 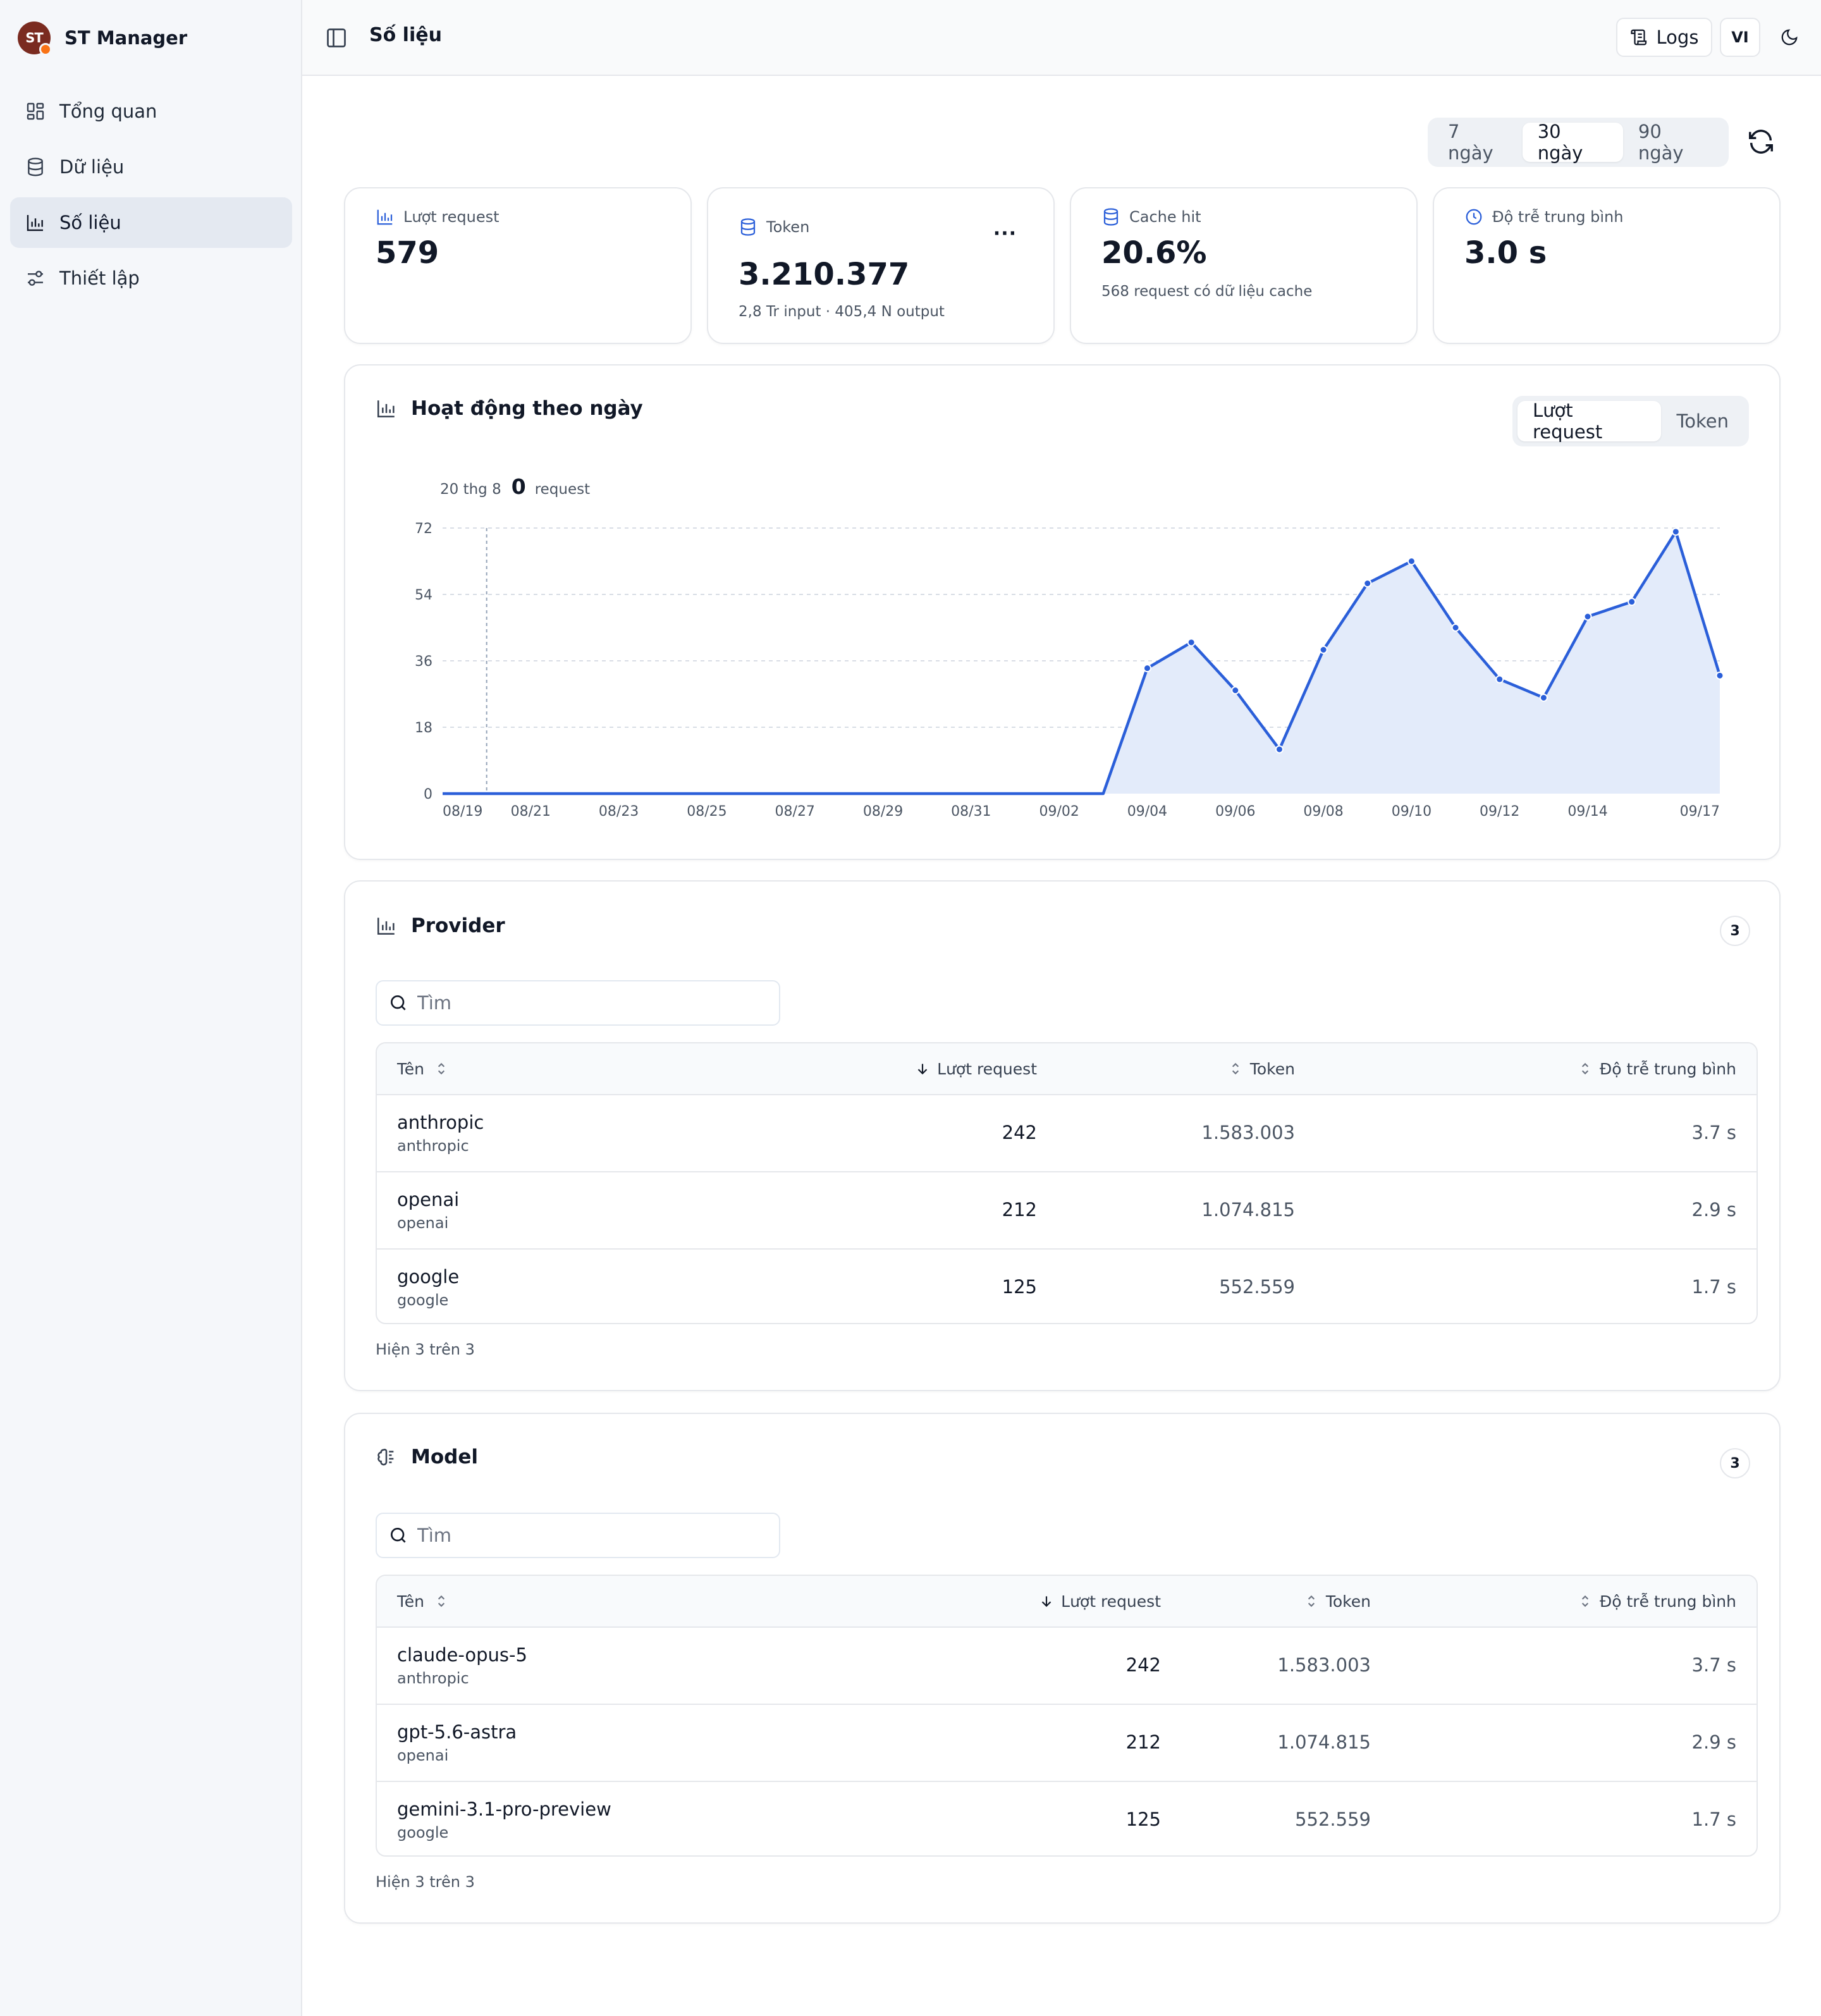 I want to click on x-tick-label: 08/21, so click(x=531, y=812).